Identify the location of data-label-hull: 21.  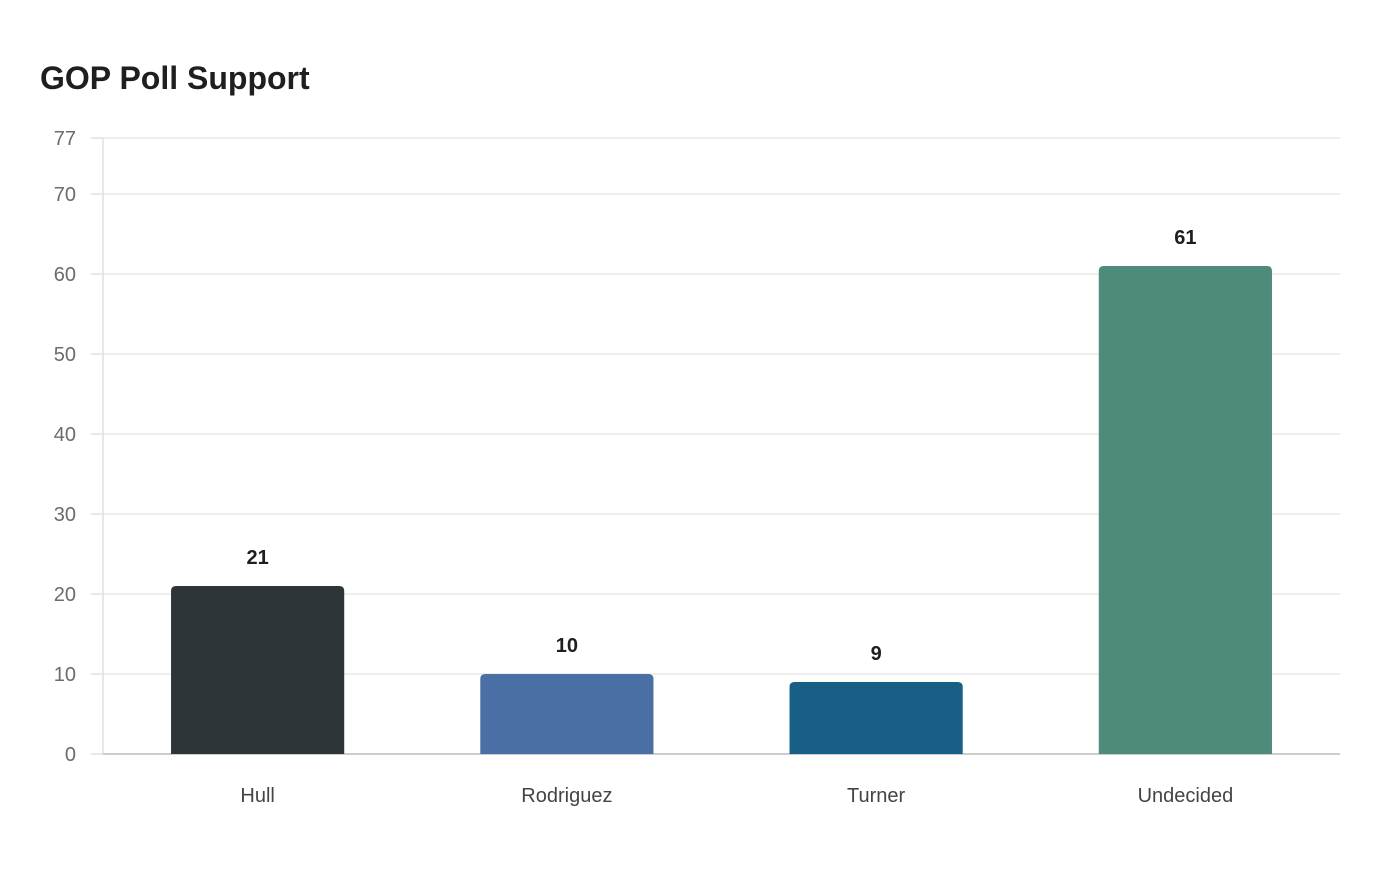
(258, 558).